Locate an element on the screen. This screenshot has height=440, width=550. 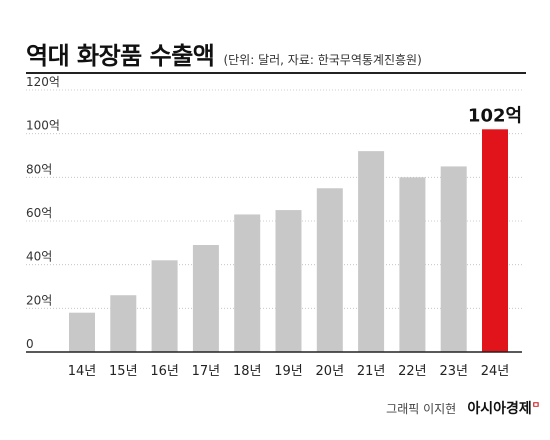
highlight-bar is located at coordinates (495, 240).